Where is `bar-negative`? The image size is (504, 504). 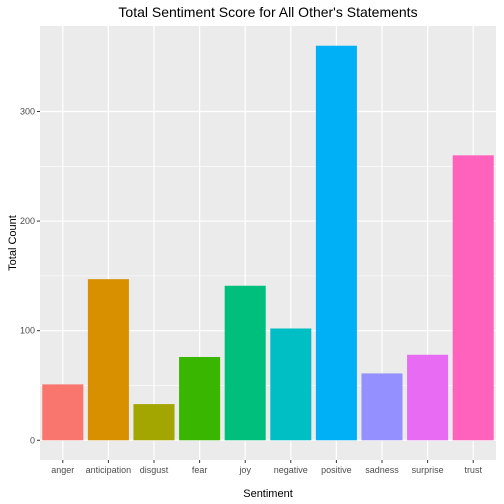 bar-negative is located at coordinates (291, 384).